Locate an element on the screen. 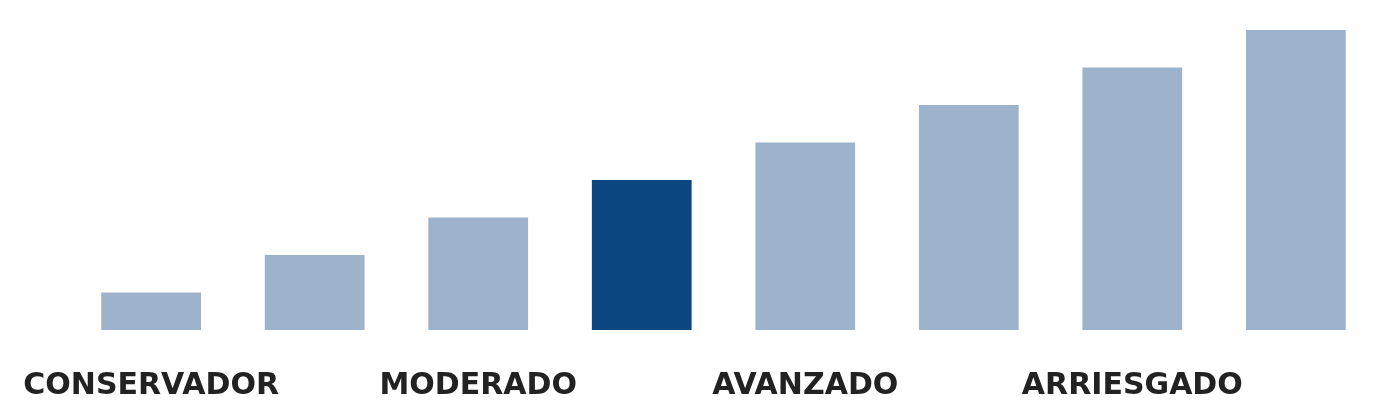 Image resolution: width=1387 pixels, height=414 pixels. x-tick-label: MODERADO is located at coordinates (478, 383).